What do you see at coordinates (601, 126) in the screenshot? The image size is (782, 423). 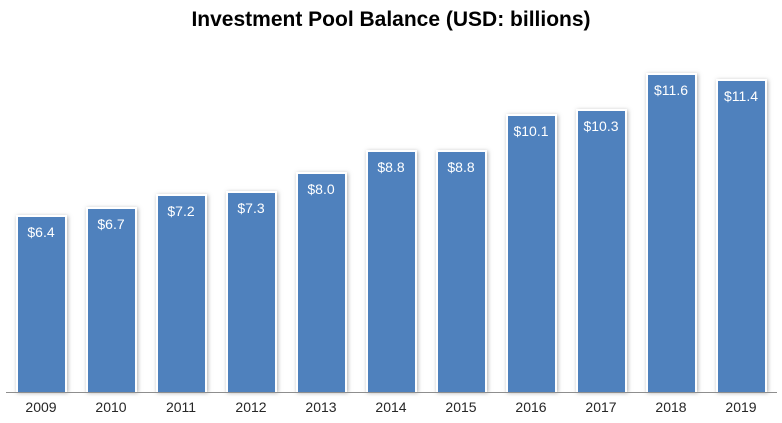 I see `bar-value-label-2017: $10.3` at bounding box center [601, 126].